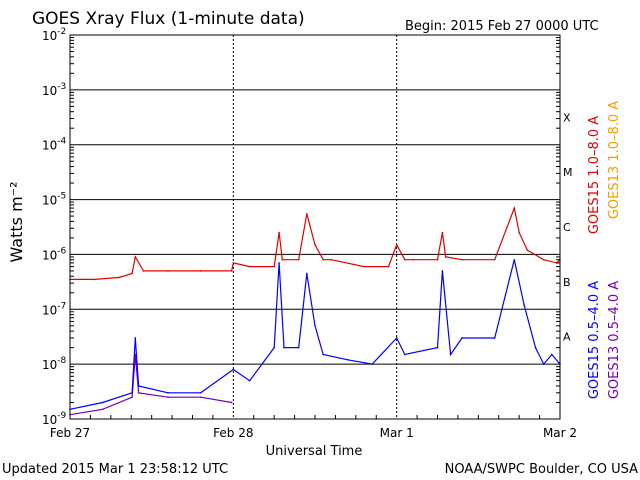  I want to click on y-tick-label: 10⁻², so click(54, 35).